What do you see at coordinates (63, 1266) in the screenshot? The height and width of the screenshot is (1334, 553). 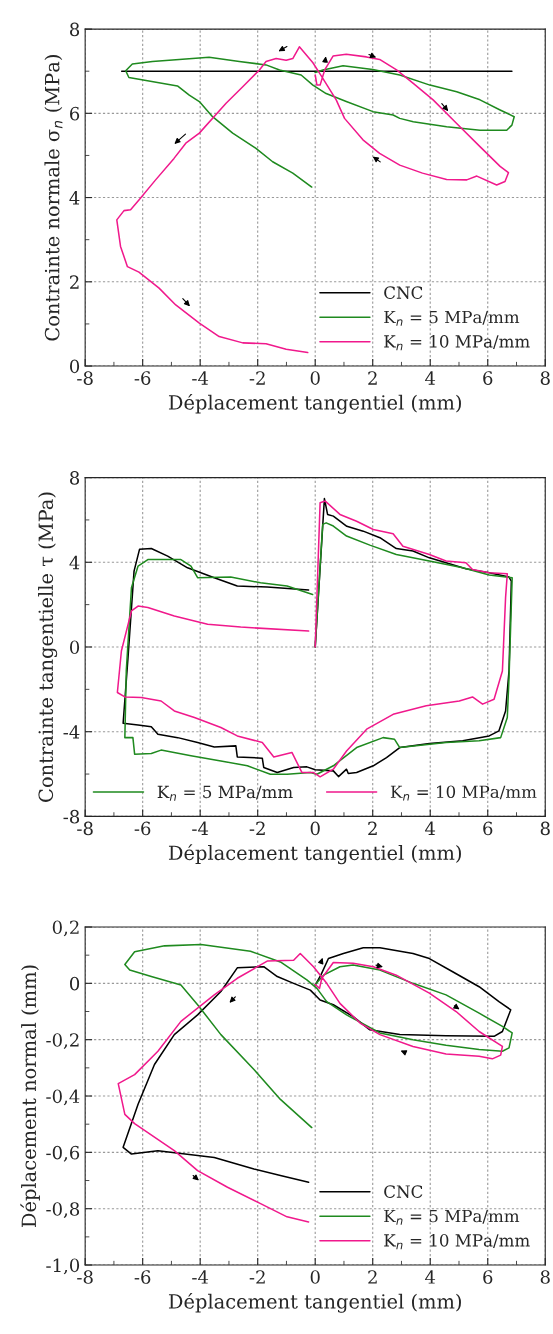 I see `y-tick-label: -1,0` at bounding box center [63, 1266].